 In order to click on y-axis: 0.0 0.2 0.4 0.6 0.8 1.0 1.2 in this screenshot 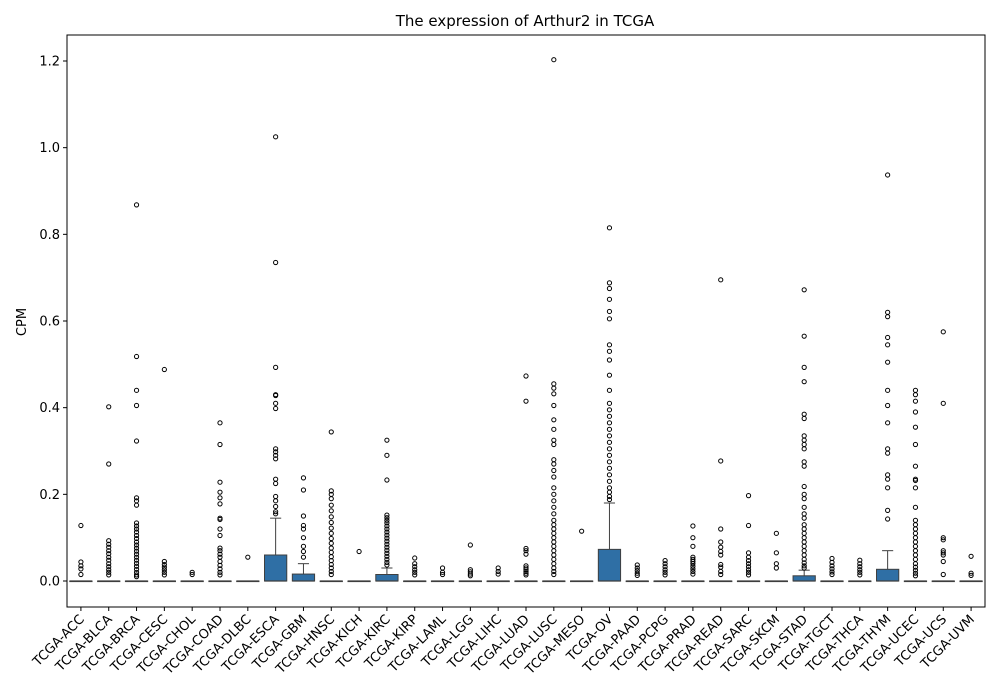, I will do `click(53, 322)`.